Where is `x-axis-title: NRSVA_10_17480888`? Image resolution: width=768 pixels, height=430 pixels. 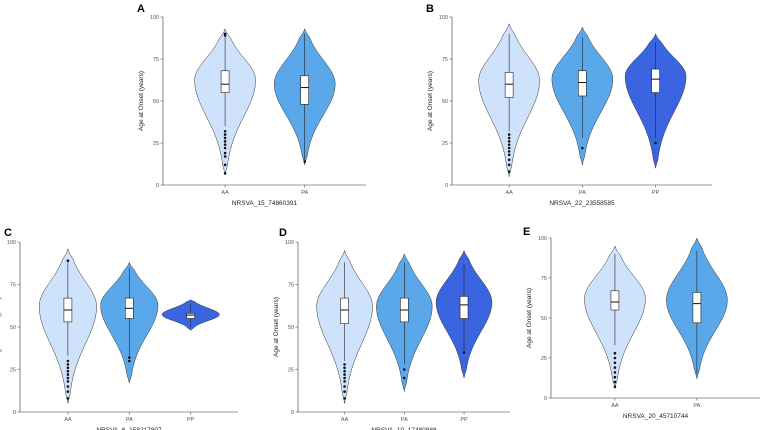 x-axis-title: NRSVA_10_17480888 is located at coordinates (404, 428).